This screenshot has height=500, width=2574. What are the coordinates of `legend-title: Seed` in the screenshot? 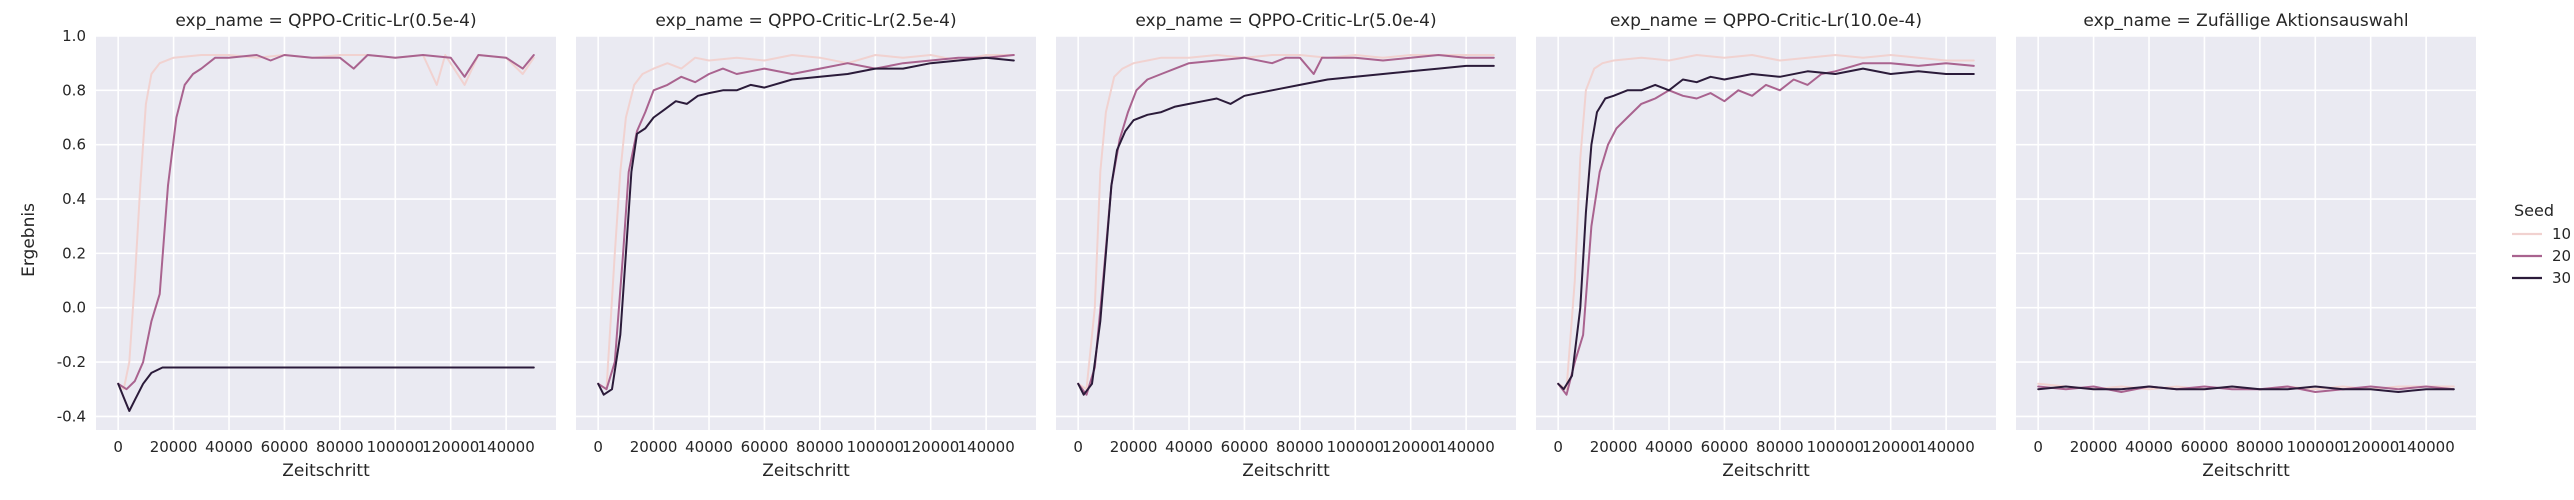 It's located at (2534, 210).